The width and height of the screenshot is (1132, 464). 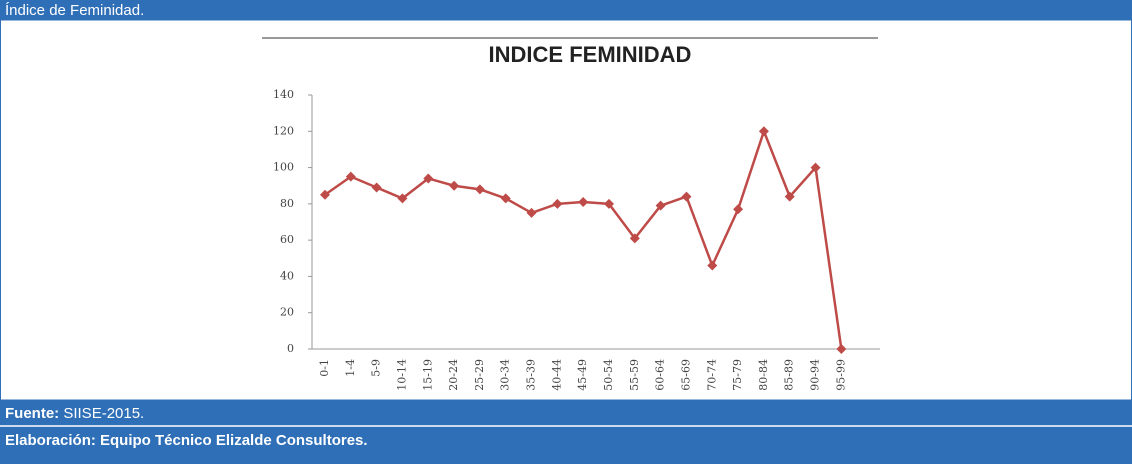 I want to click on x-tick-label: 55-59, so click(x=634, y=375).